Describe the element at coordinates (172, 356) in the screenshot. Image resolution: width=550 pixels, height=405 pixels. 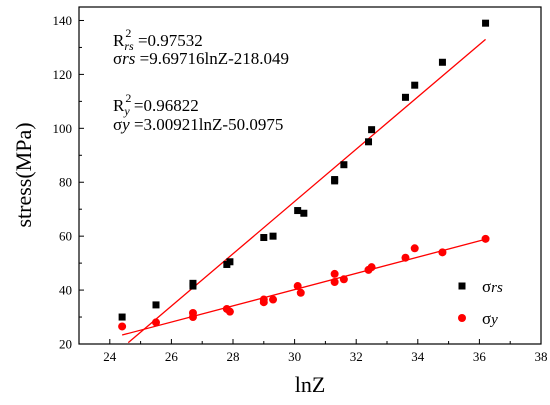
I see `x-tick-label: 26` at that location.